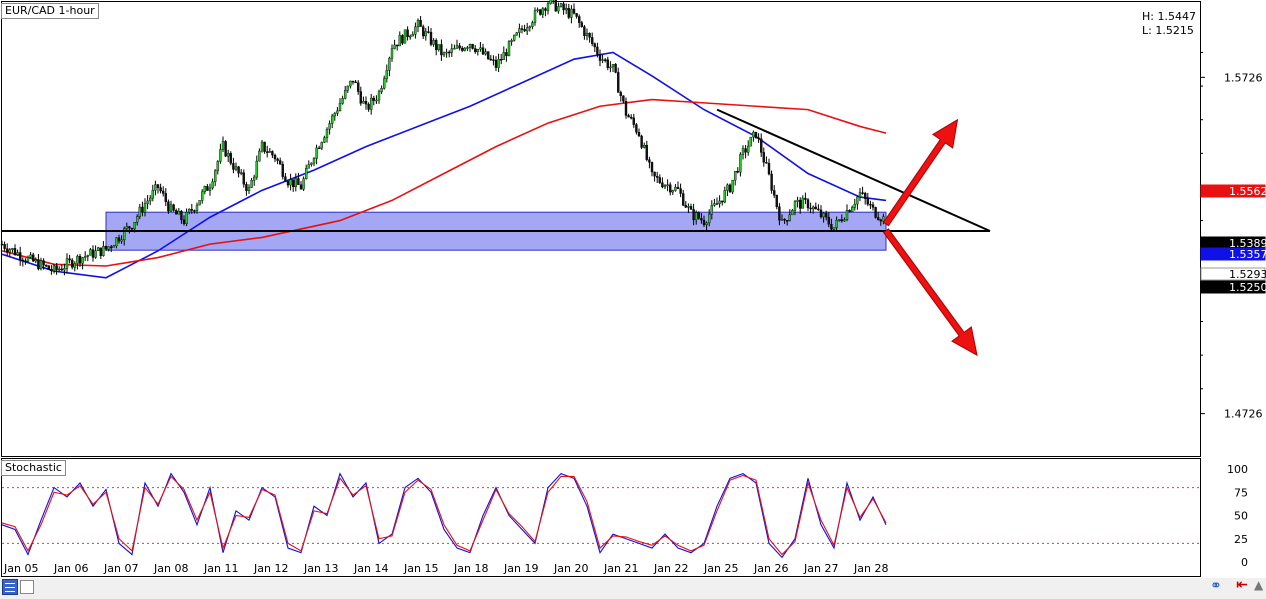 This screenshot has width=1266, height=599. Describe the element at coordinates (220, 568) in the screenshot. I see `x-tick-label: Jan 11` at that location.